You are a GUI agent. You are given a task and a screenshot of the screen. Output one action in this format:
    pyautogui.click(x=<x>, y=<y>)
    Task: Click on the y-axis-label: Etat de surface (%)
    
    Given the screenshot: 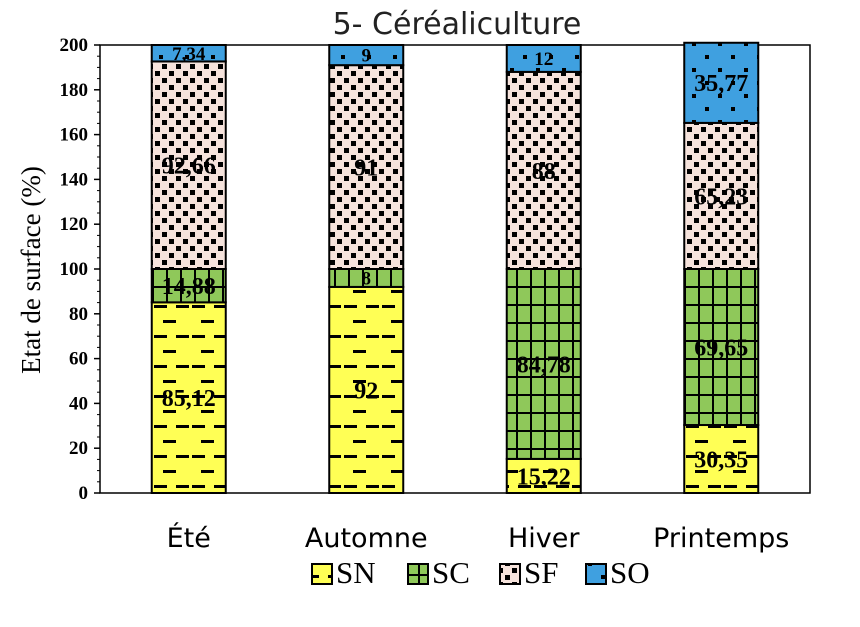 What is the action you would take?
    pyautogui.click(x=31, y=270)
    